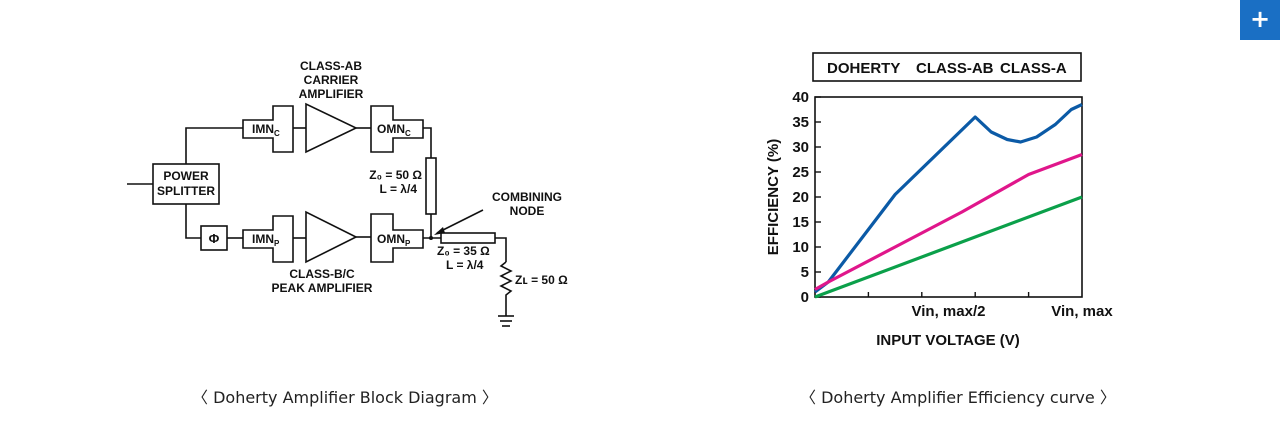 Image resolution: width=1280 pixels, height=436 pixels. I want to click on load-resistor, so click(506, 288).